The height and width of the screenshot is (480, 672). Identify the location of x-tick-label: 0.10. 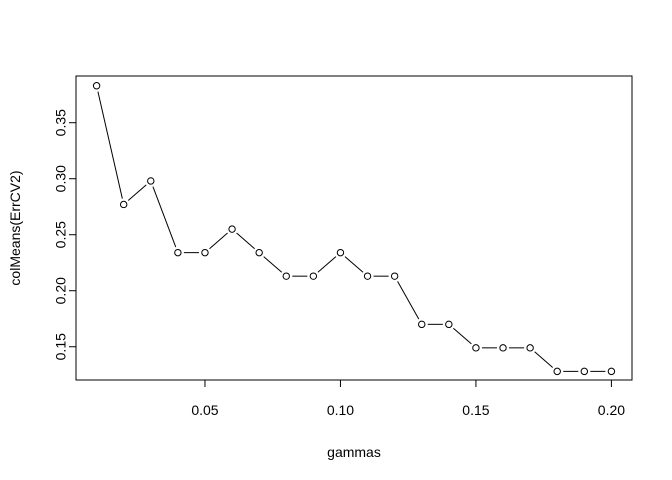
(340, 410).